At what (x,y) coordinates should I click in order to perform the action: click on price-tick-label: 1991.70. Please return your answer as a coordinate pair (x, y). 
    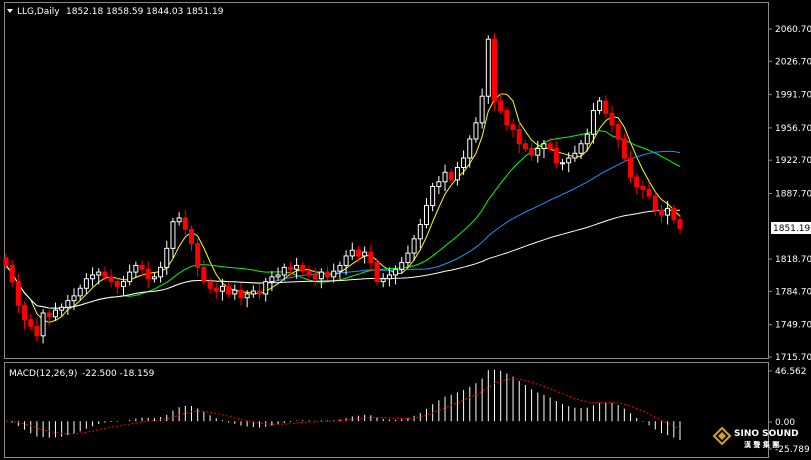
    Looking at the image, I should click on (793, 96).